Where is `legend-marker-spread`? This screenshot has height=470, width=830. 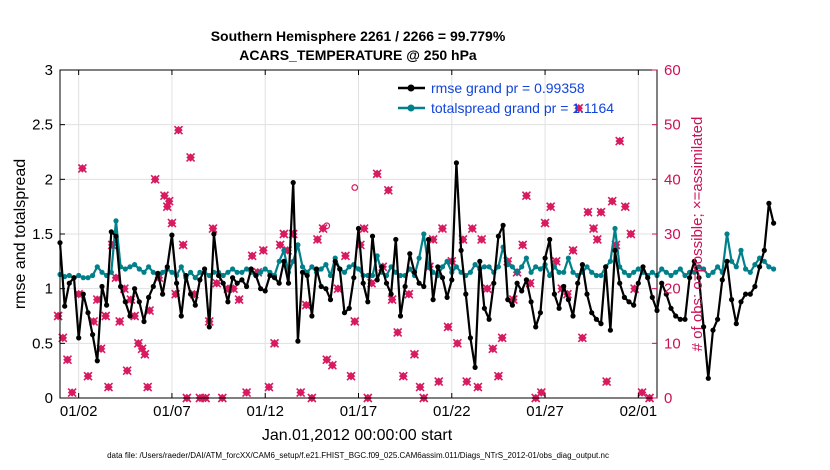 legend-marker-spread is located at coordinates (411, 108).